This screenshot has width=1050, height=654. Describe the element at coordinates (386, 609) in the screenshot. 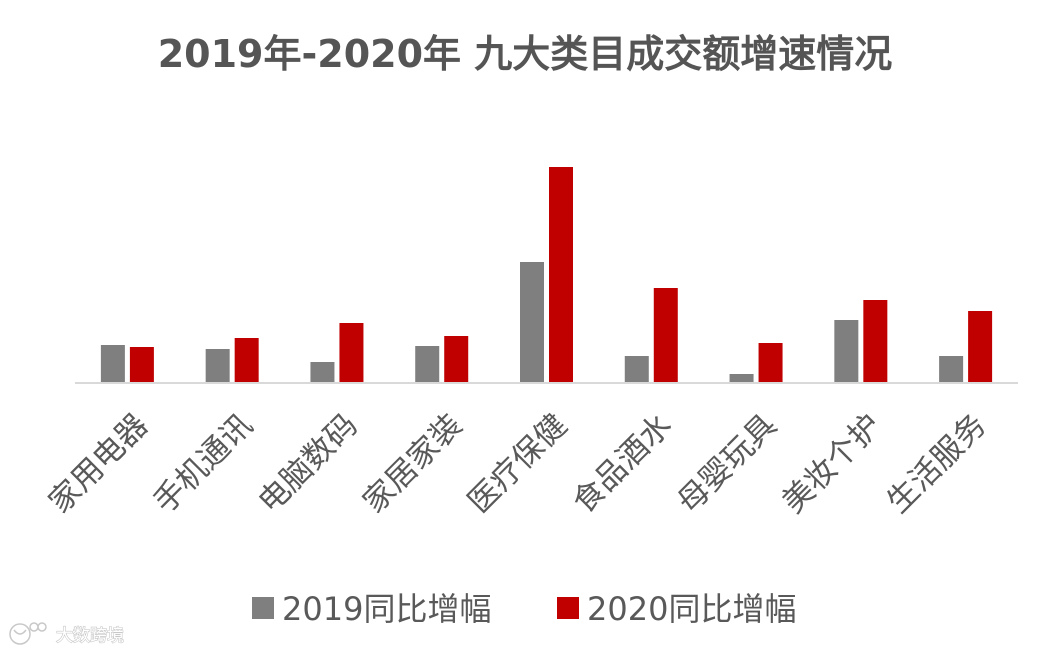

I see `legend-label-2019: 2019同比增幅` at that location.